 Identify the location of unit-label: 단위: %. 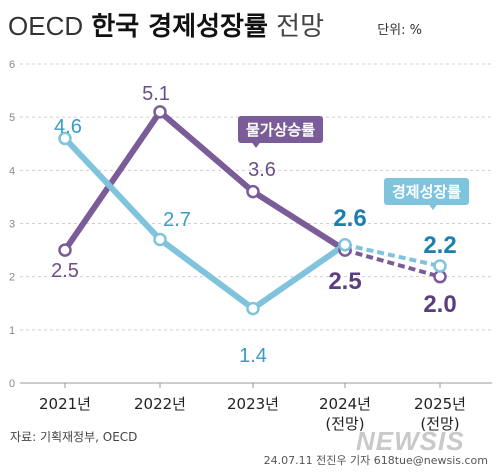
(399, 30).